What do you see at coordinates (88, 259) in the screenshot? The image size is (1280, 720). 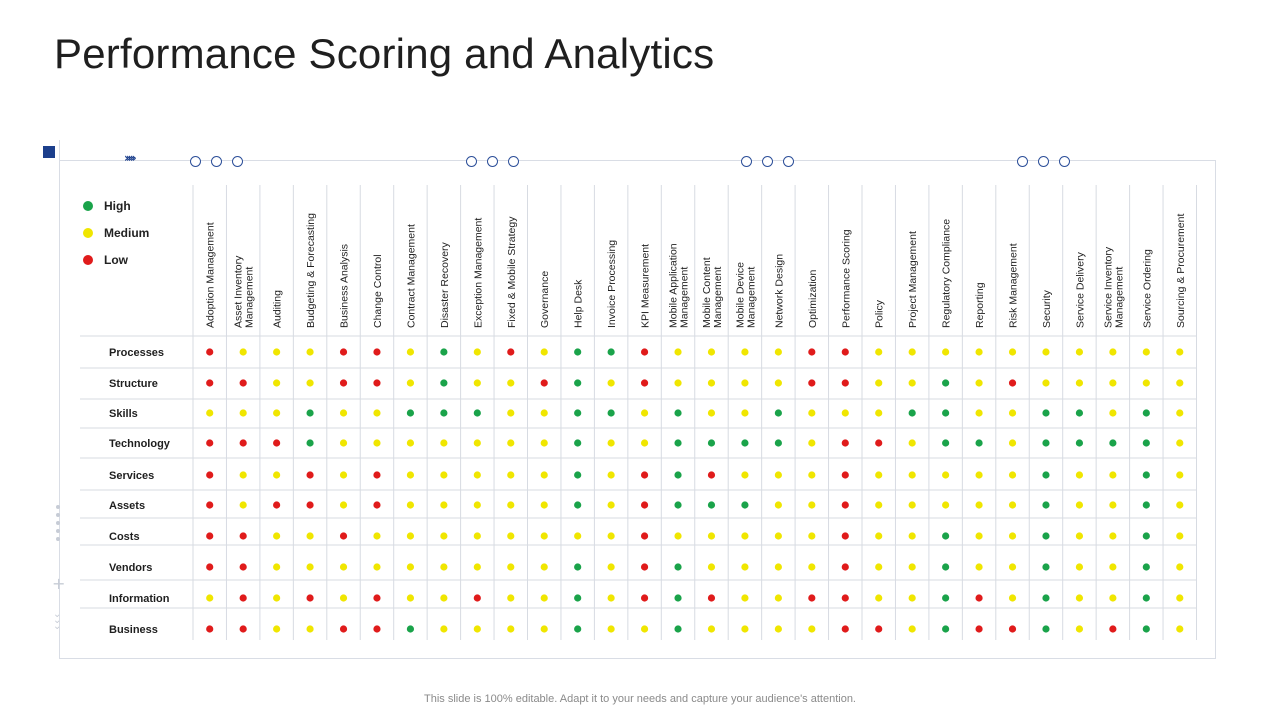 I see `legend-dot-low-icon` at bounding box center [88, 259].